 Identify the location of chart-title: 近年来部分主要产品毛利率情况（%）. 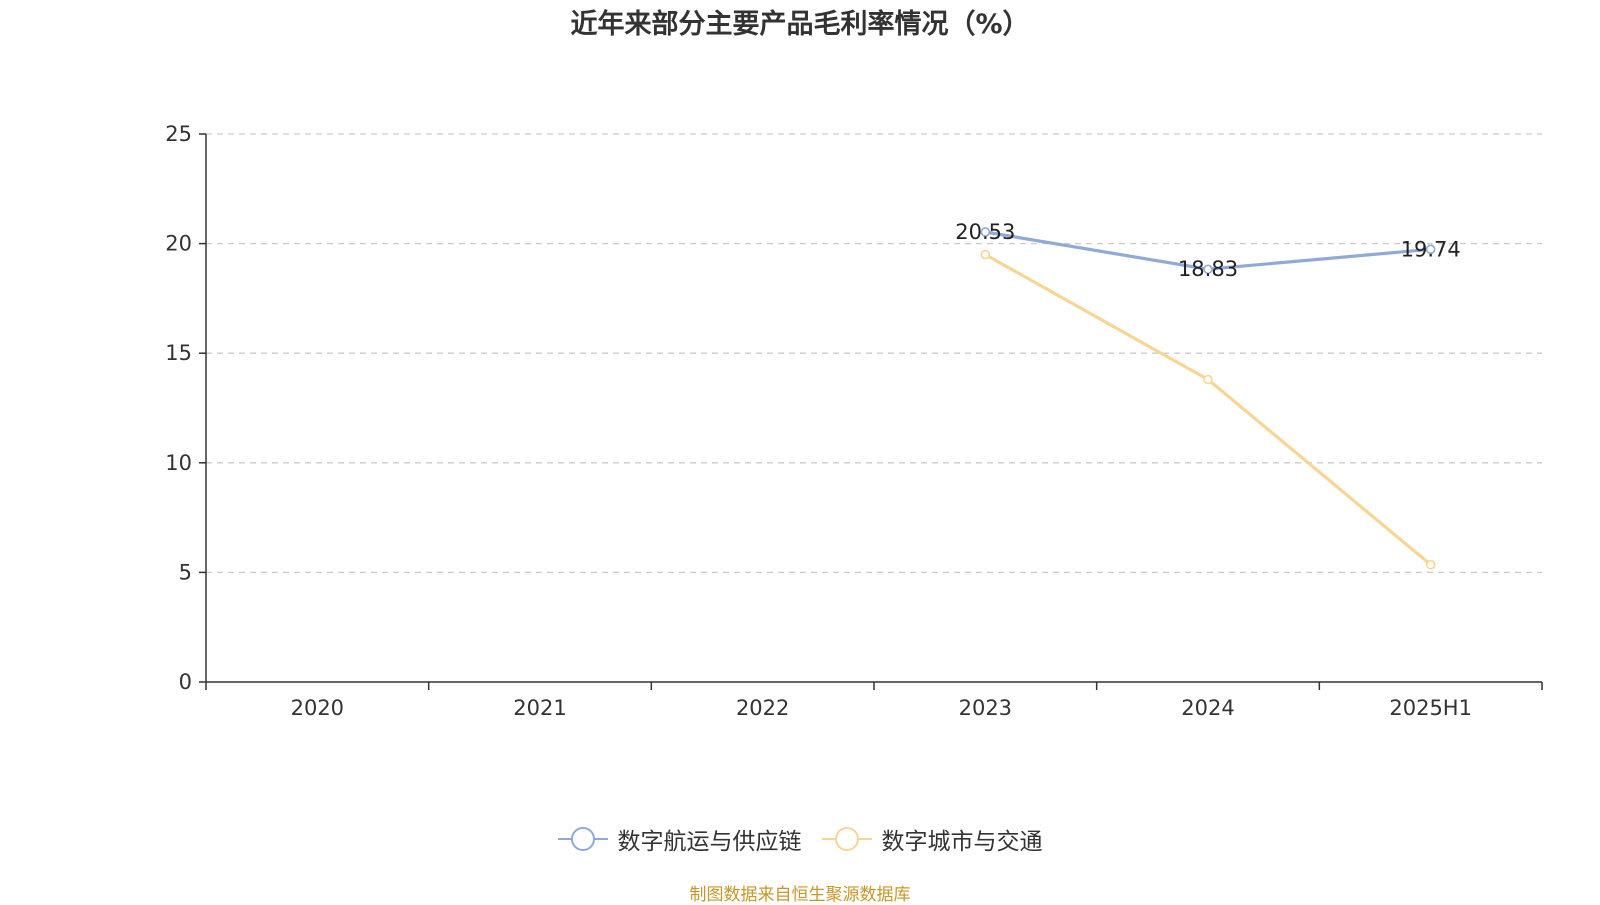
(800, 24).